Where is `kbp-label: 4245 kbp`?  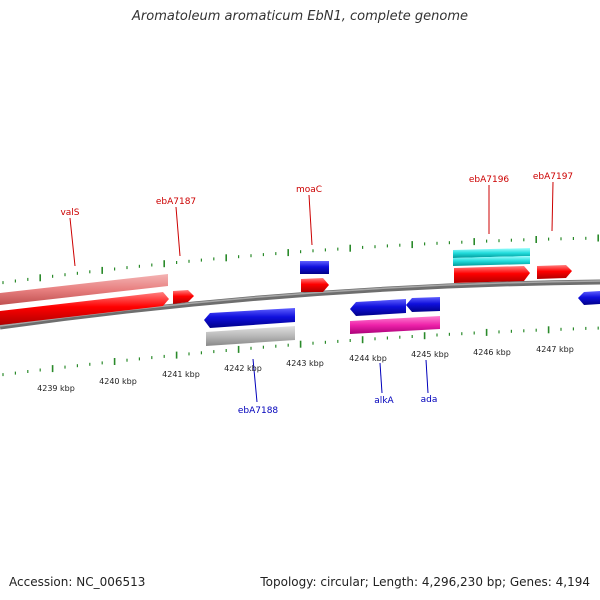
kbp-label: 4245 kbp is located at coordinates (430, 354).